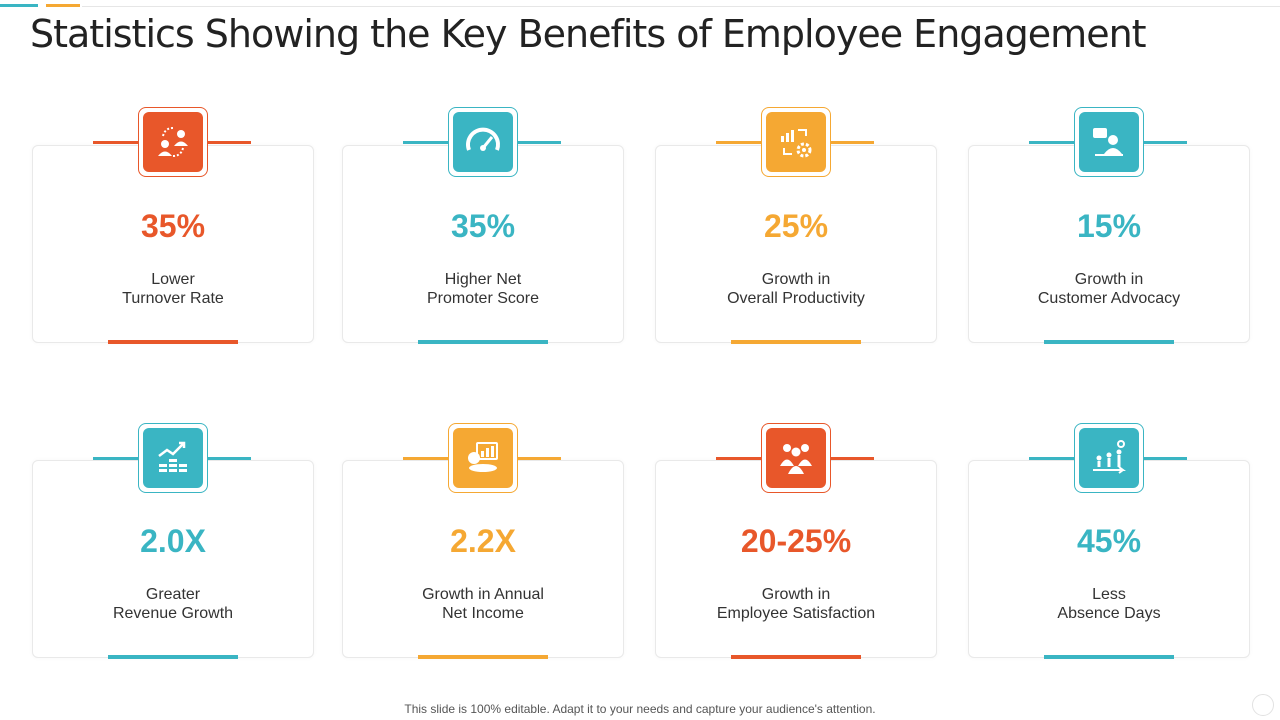 This screenshot has height=720, width=1280. I want to click on stat-card-turnover: 35% Lower Turnover Rate, so click(173, 244).